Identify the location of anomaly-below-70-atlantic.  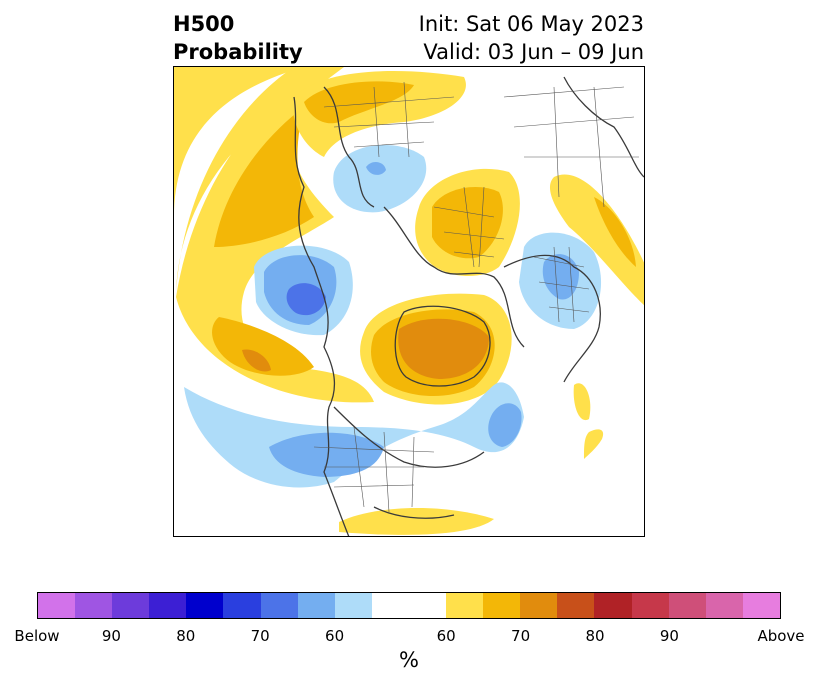
(505, 425).